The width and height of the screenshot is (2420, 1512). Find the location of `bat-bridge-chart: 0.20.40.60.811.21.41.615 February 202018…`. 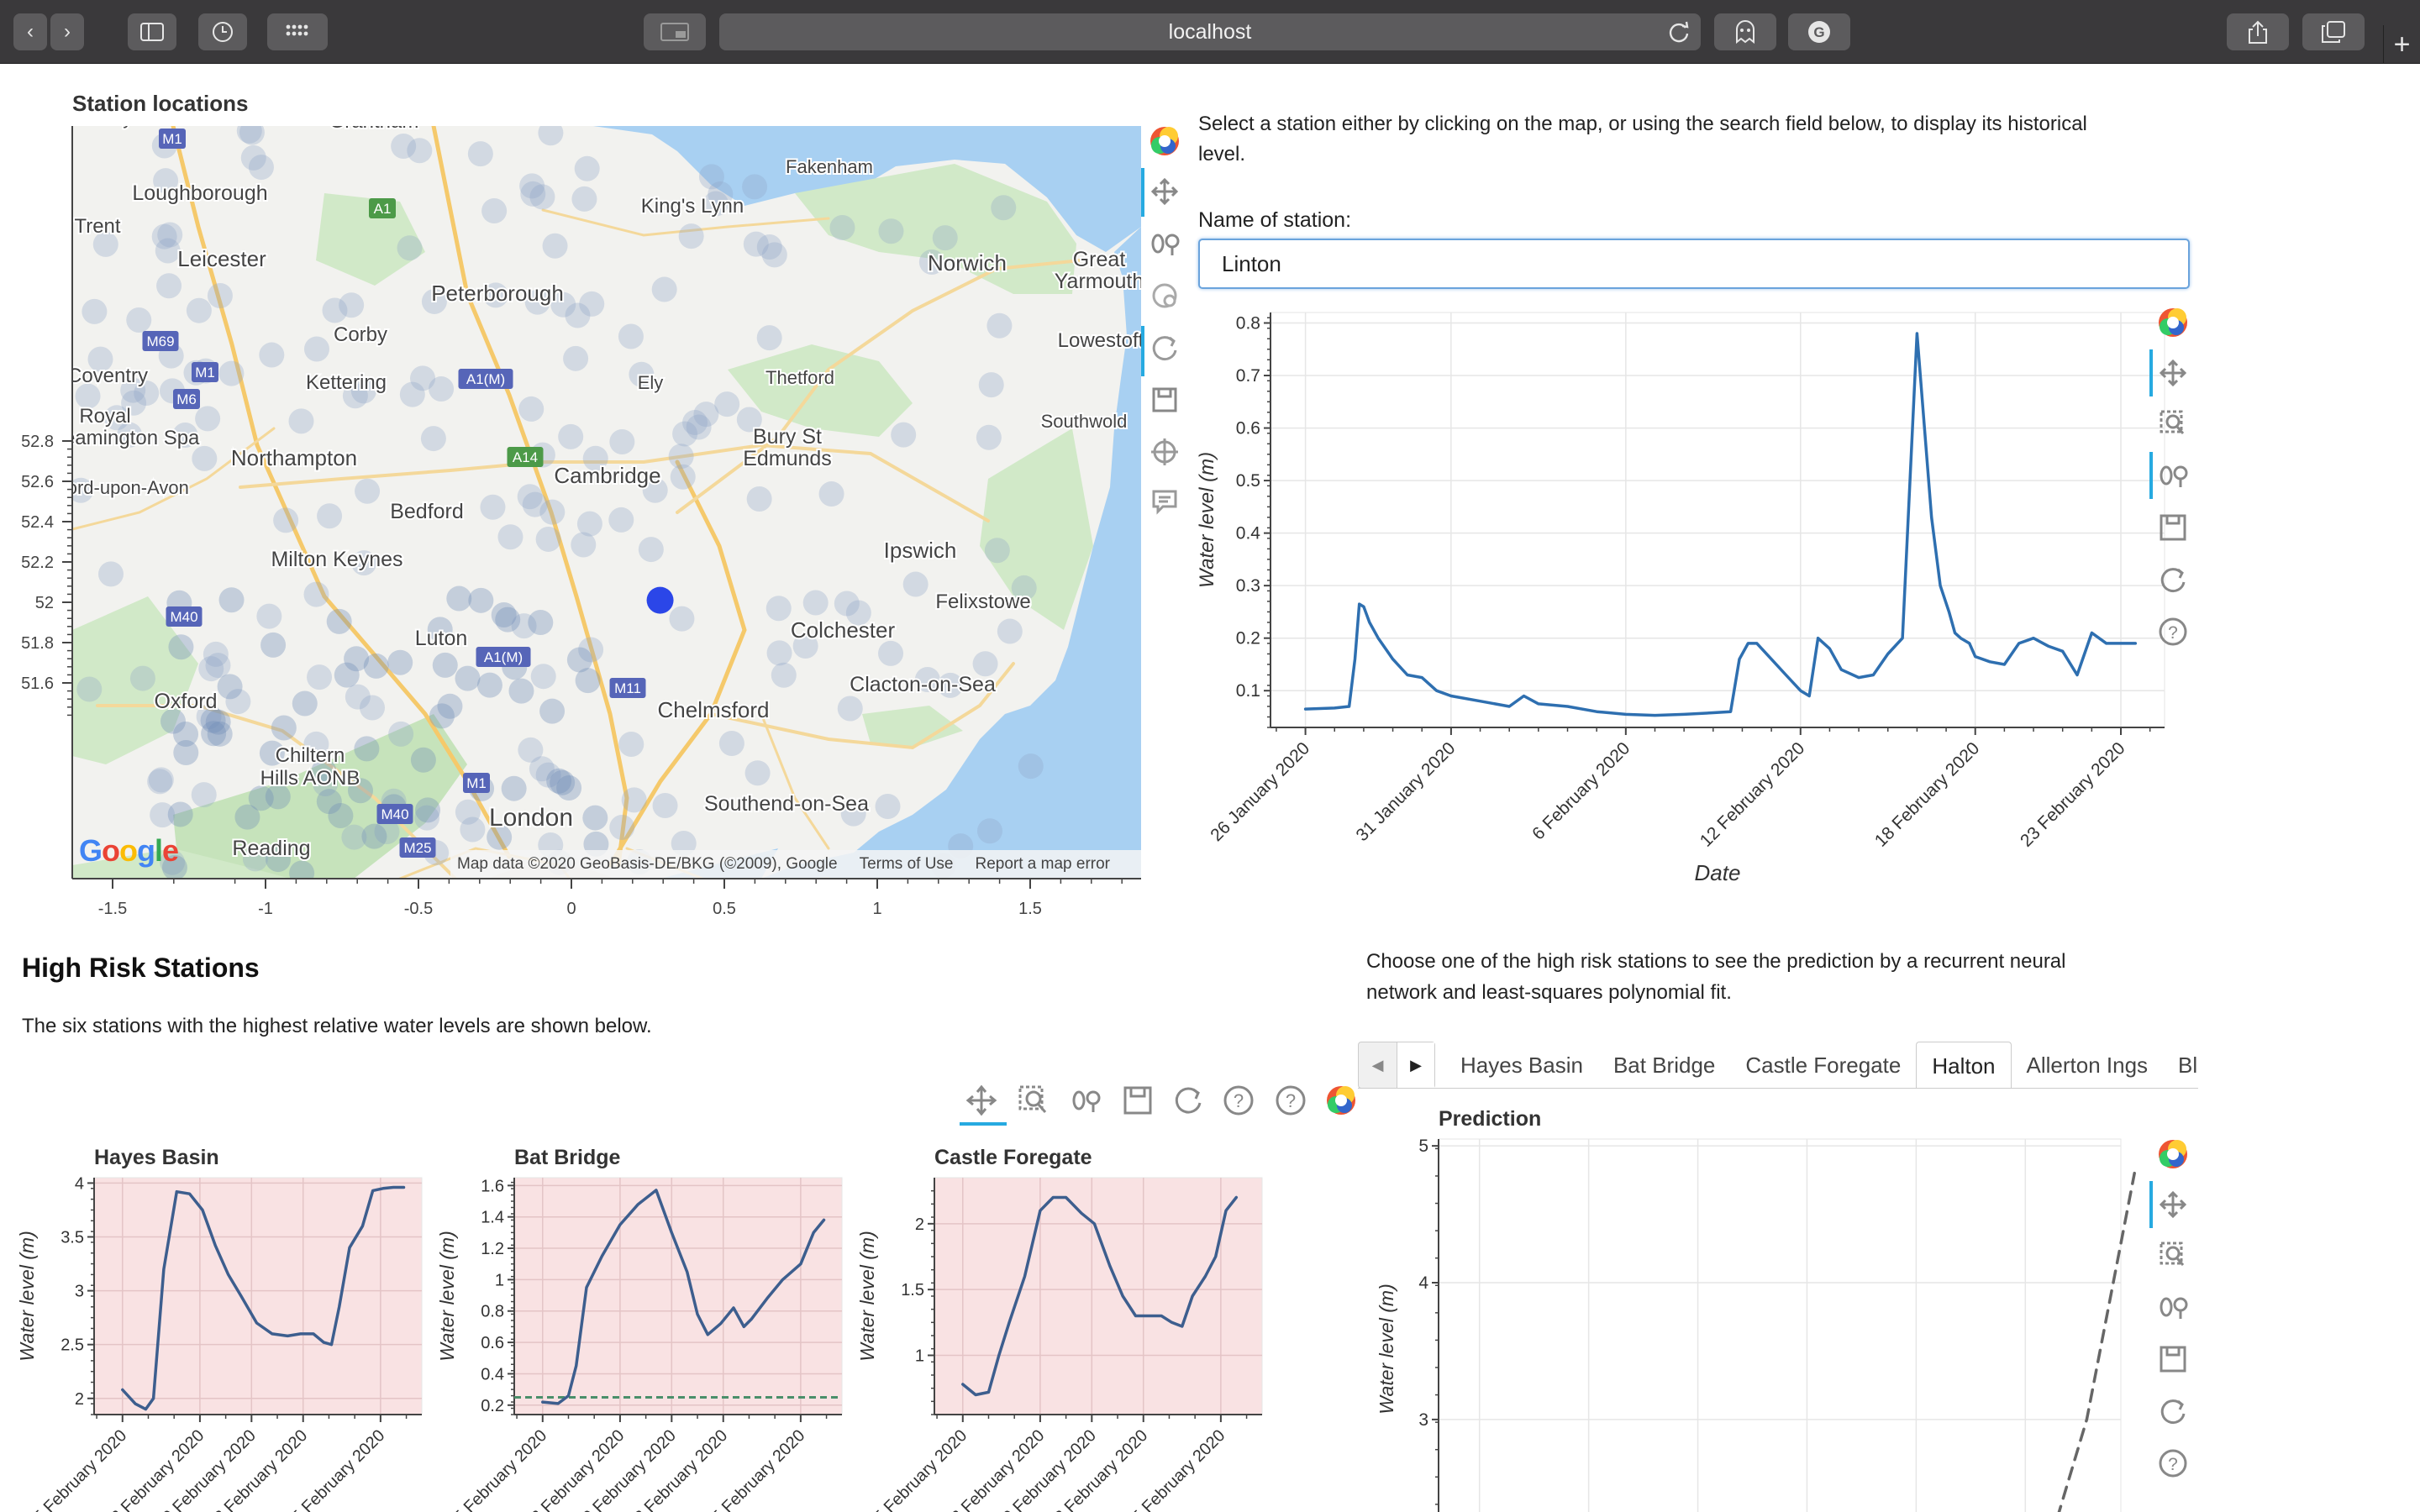

bat-bridge-chart: 0.20.40.60.811.21.41.615 February 202018… is located at coordinates (638, 1322).